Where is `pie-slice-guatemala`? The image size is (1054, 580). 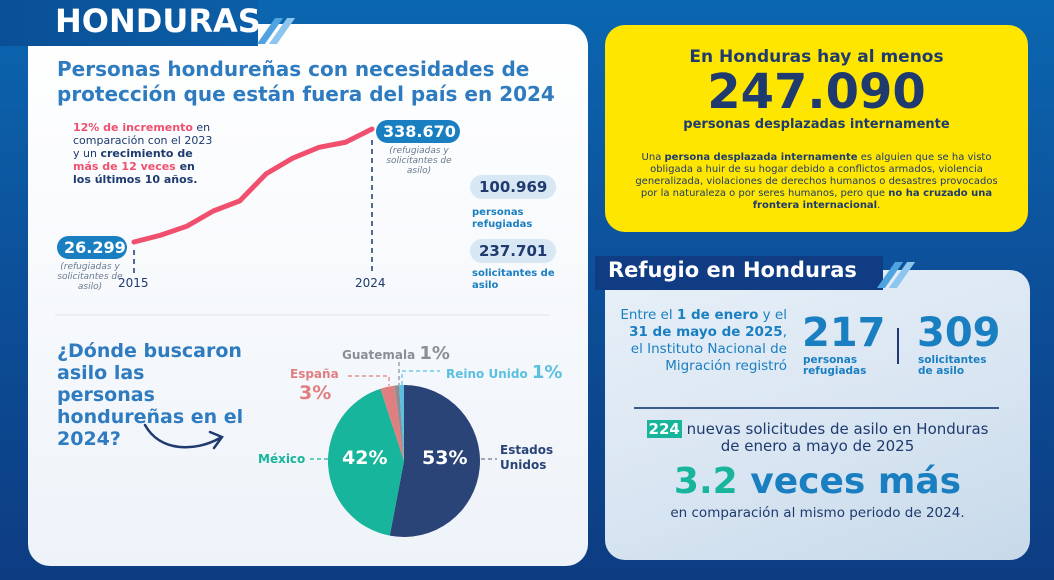
pie-slice-guatemala is located at coordinates (399, 423).